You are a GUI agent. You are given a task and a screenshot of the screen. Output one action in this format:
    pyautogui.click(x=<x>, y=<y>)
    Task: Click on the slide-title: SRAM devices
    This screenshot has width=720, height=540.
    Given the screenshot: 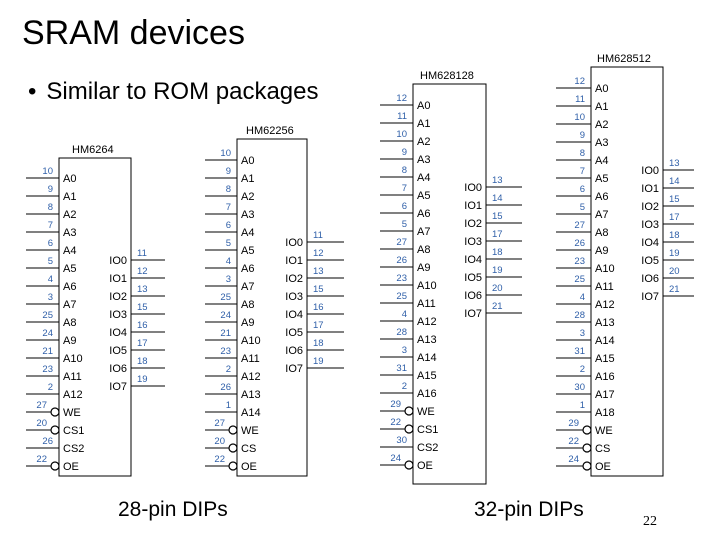 What is the action you would take?
    pyautogui.click(x=133, y=33)
    